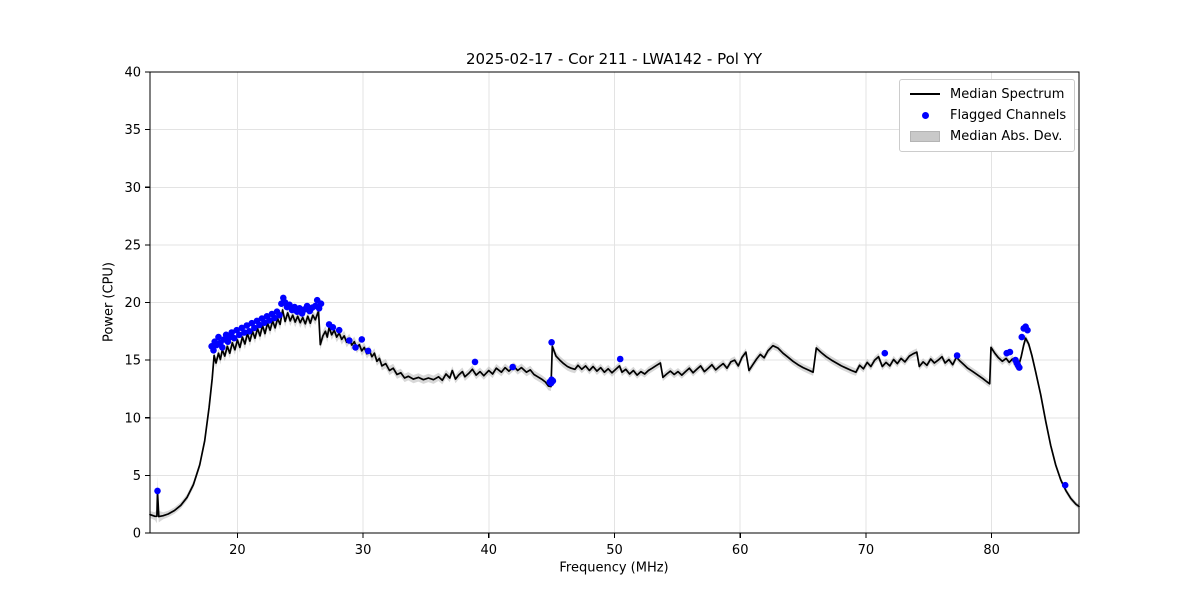 The width and height of the screenshot is (1200, 600). I want to click on x-tick-label: 20, so click(237, 550).